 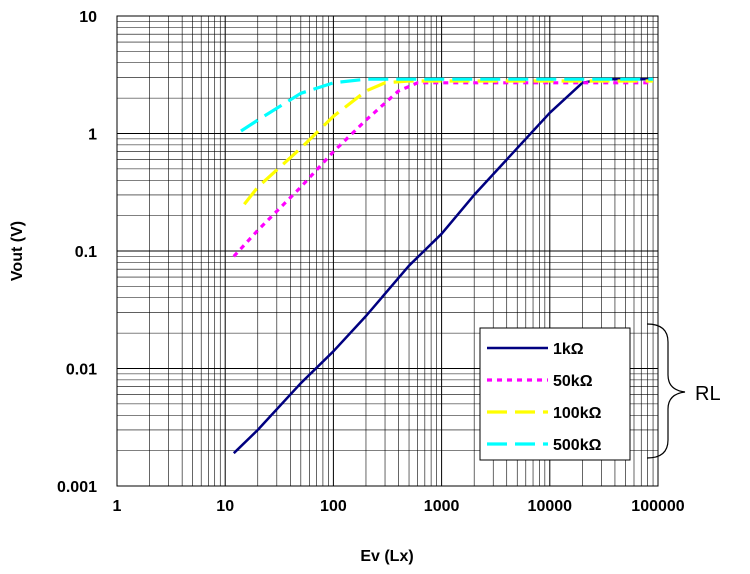 I want to click on x-tick-label: 100000, so click(x=657, y=506).